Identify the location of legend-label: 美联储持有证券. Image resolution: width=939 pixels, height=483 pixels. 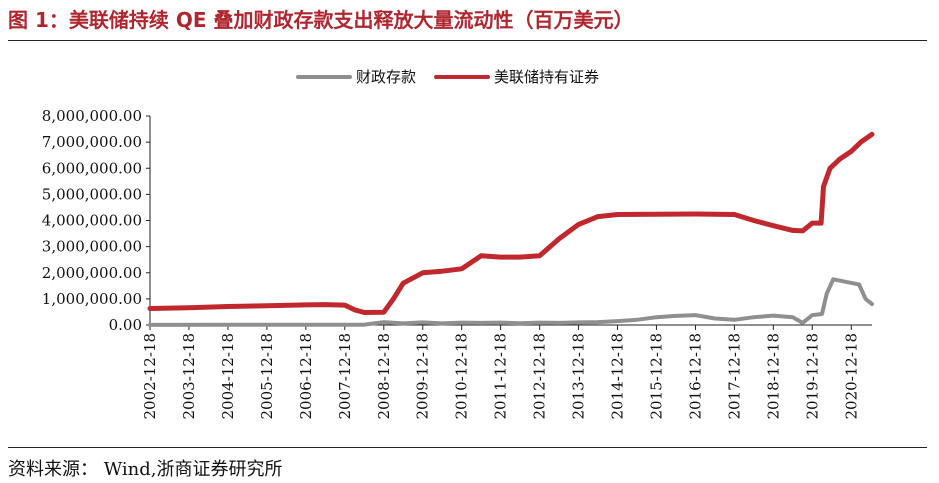
(546, 77).